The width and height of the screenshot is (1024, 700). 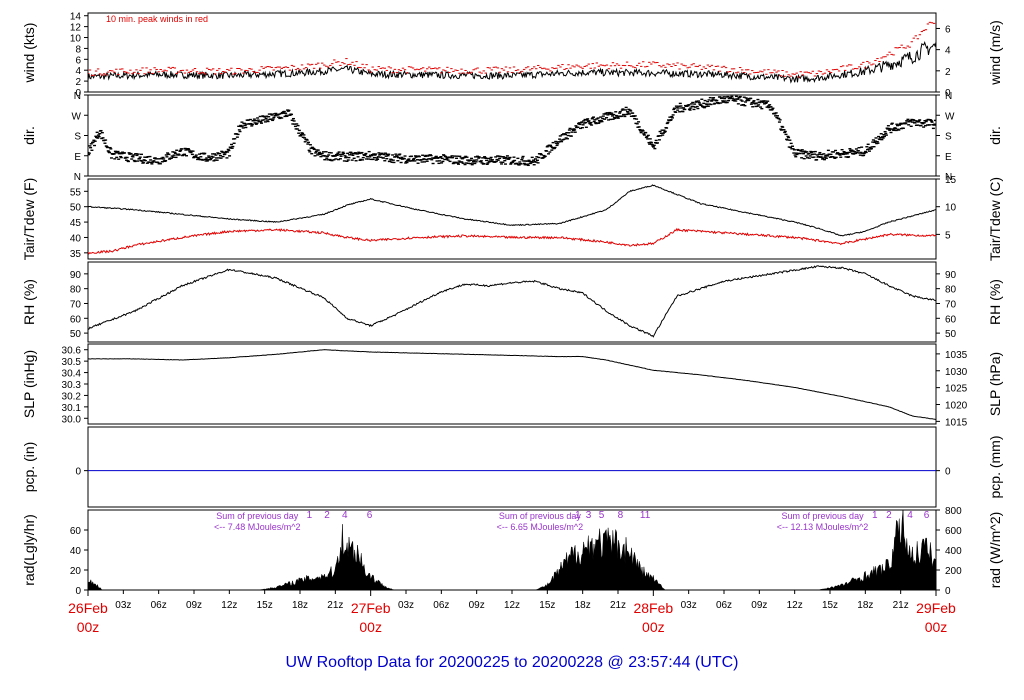 What do you see at coordinates (477, 605) in the screenshot?
I see `x-tick-label: 09z` at bounding box center [477, 605].